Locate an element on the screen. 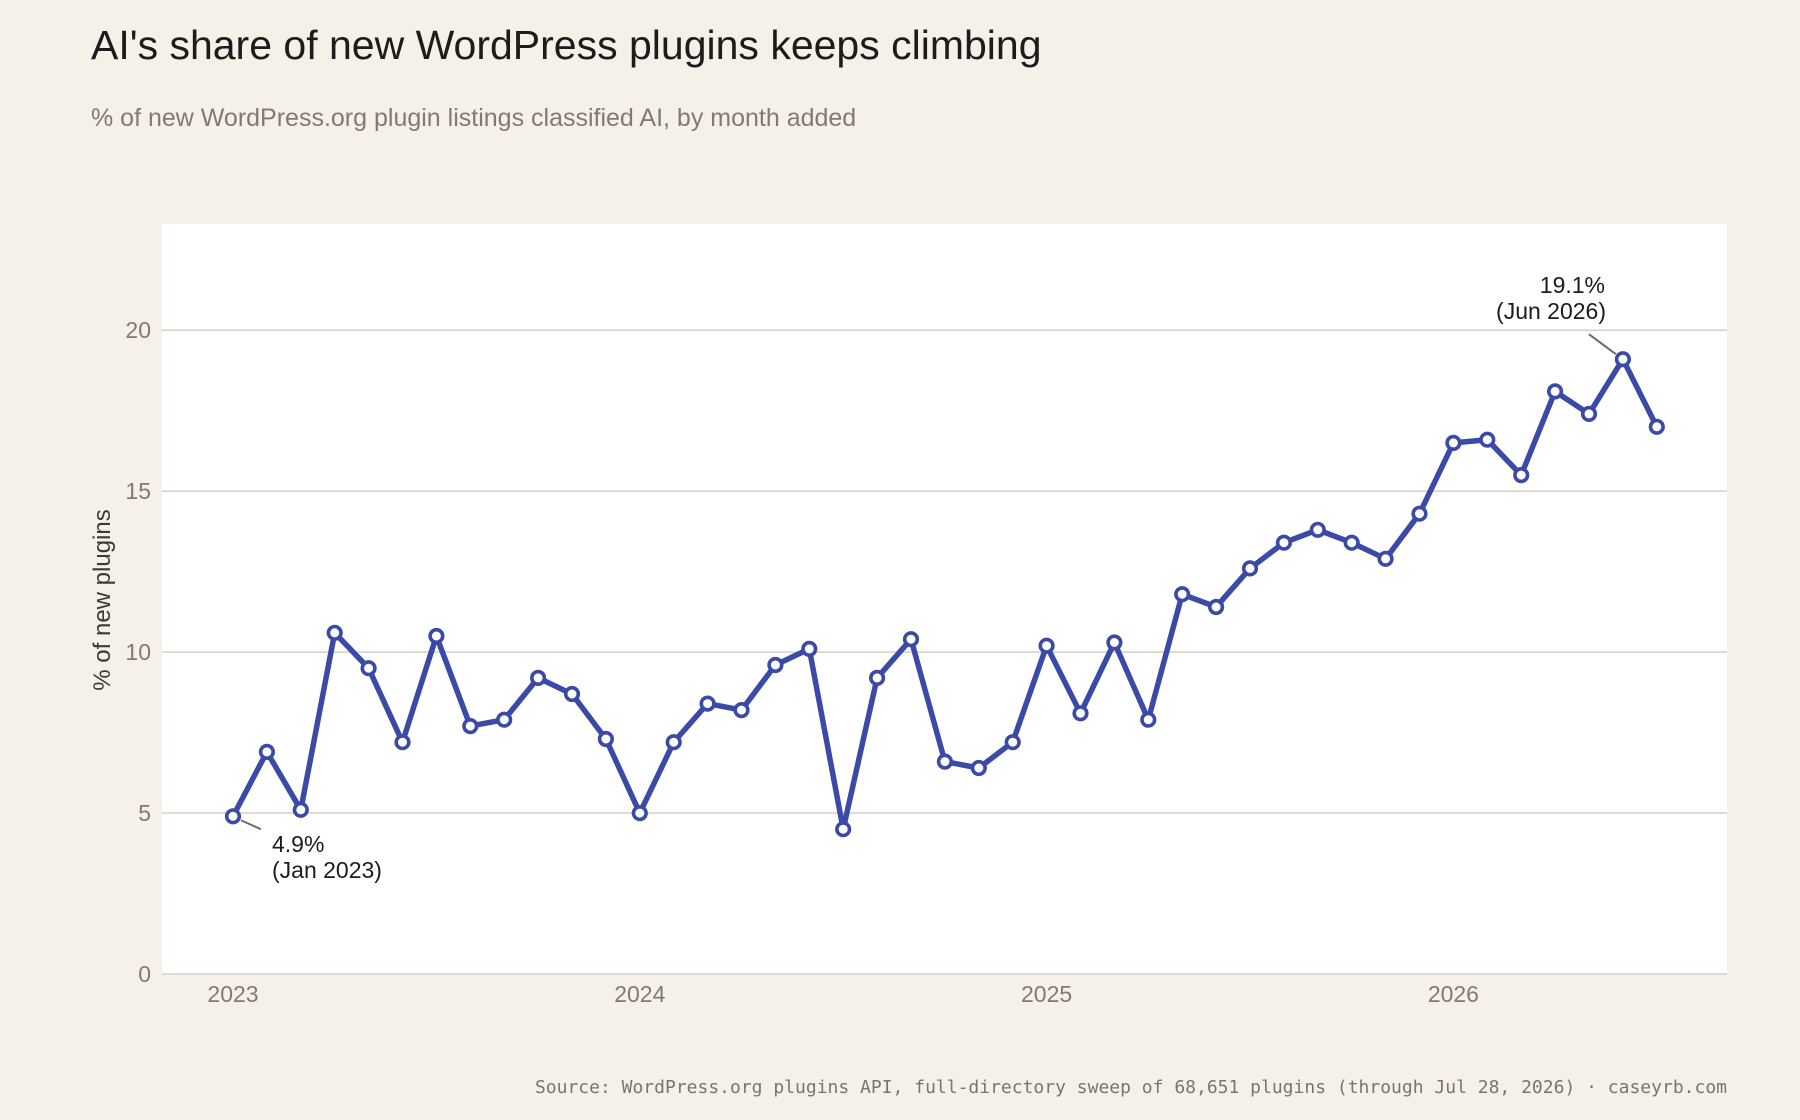  annotation-peak-value: 19.1% is located at coordinates (1572, 285).